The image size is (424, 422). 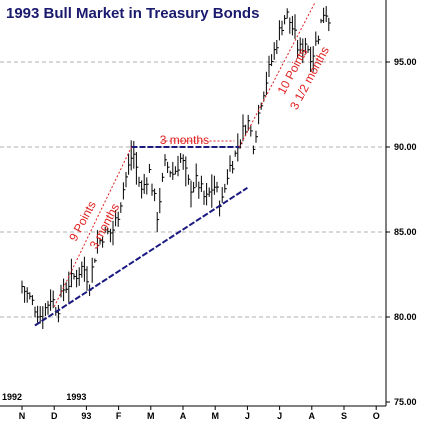 What do you see at coordinates (119, 416) in the screenshot?
I see `x-tick-label: F` at bounding box center [119, 416].